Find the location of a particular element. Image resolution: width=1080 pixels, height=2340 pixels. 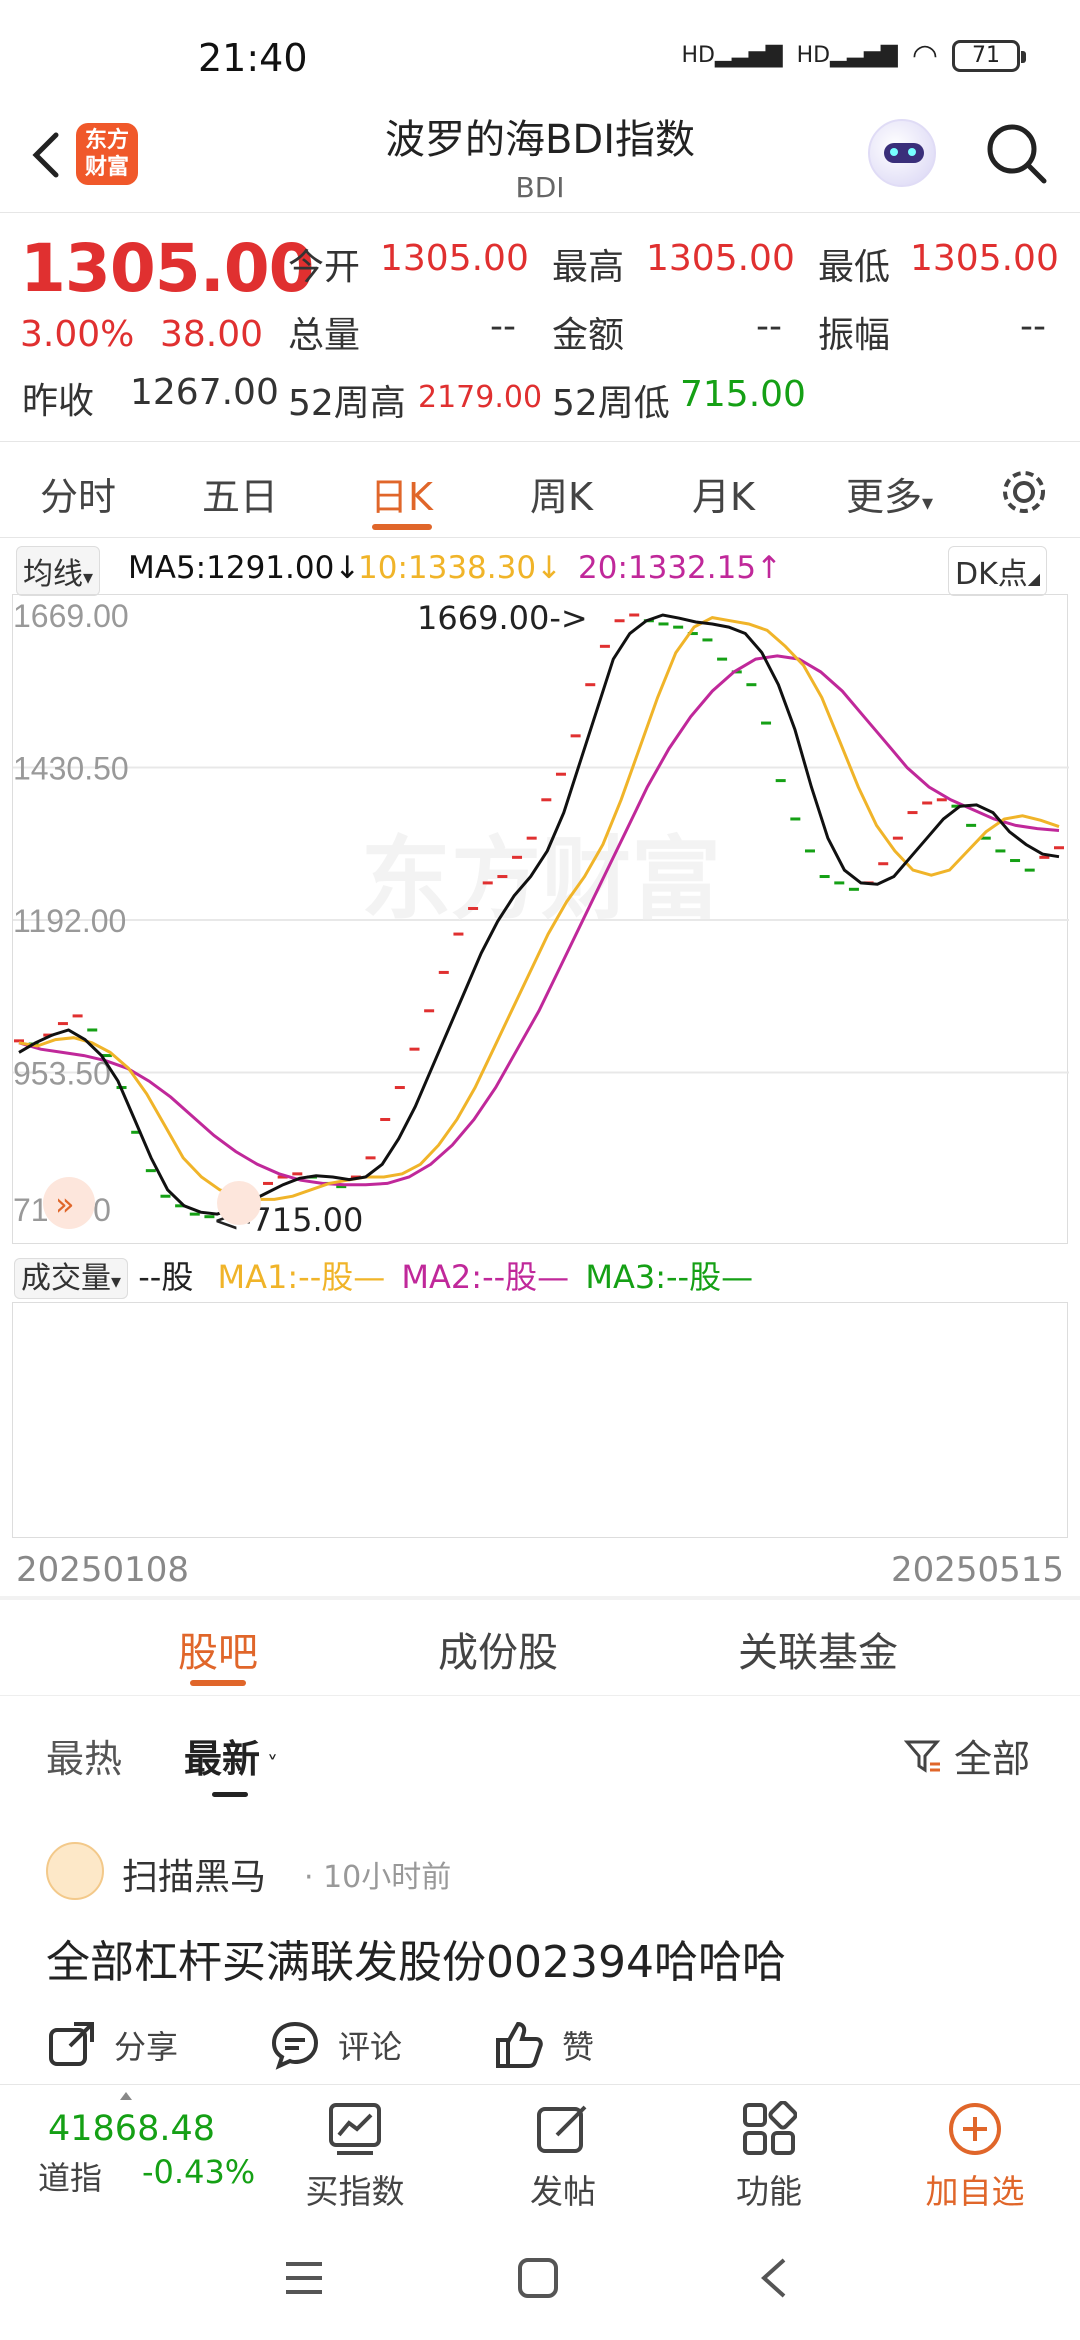

status-time: 21:40 is located at coordinates (253, 58).